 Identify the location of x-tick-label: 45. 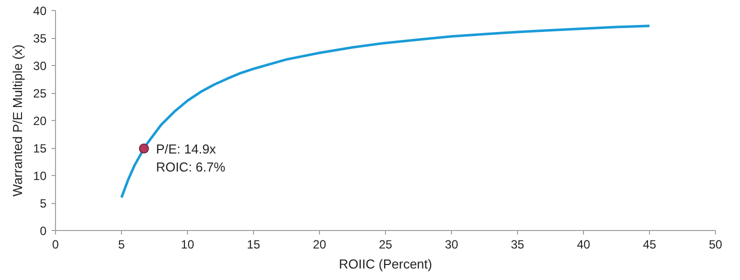
(649, 245).